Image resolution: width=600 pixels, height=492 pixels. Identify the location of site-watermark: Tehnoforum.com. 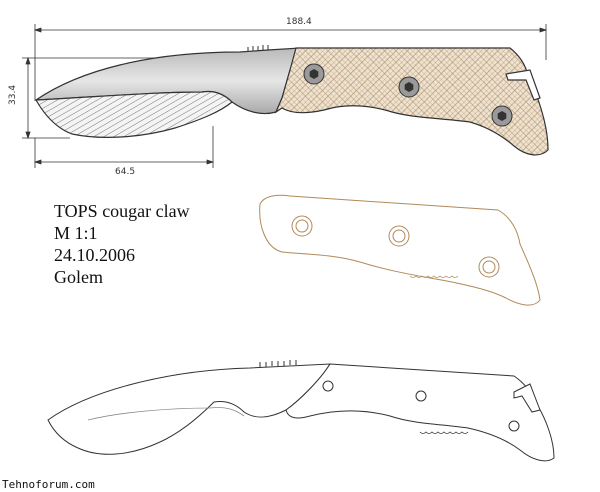
(48, 484).